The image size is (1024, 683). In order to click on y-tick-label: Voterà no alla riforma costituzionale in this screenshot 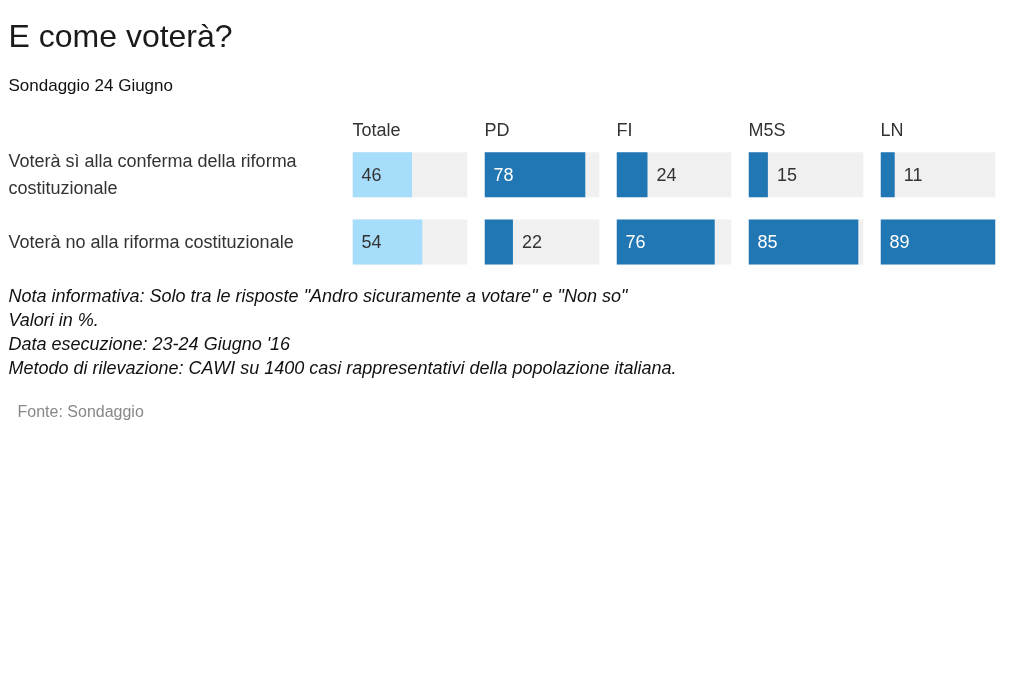, I will do `click(151, 241)`.